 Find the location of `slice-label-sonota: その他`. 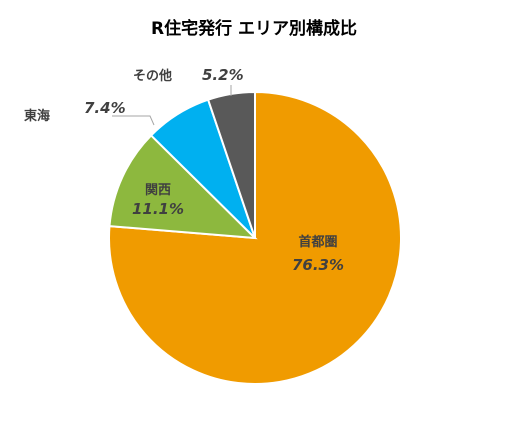

slice-label-sonota: その他 is located at coordinates (152, 76).